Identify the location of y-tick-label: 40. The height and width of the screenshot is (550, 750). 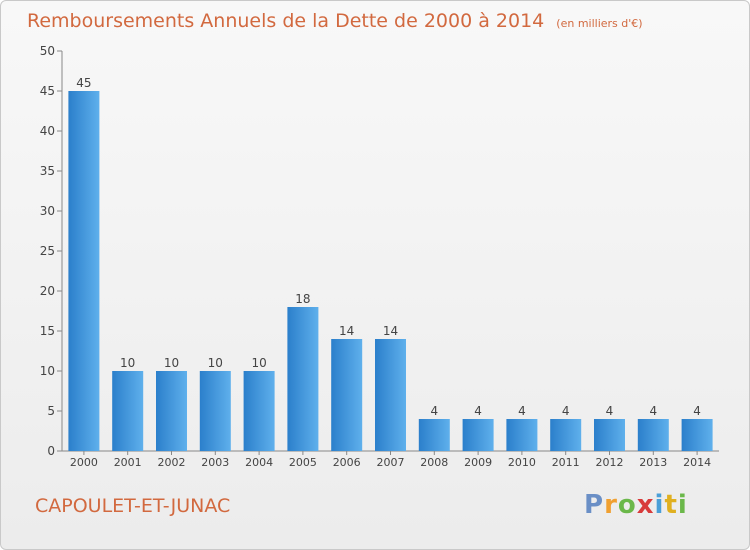
(47, 131).